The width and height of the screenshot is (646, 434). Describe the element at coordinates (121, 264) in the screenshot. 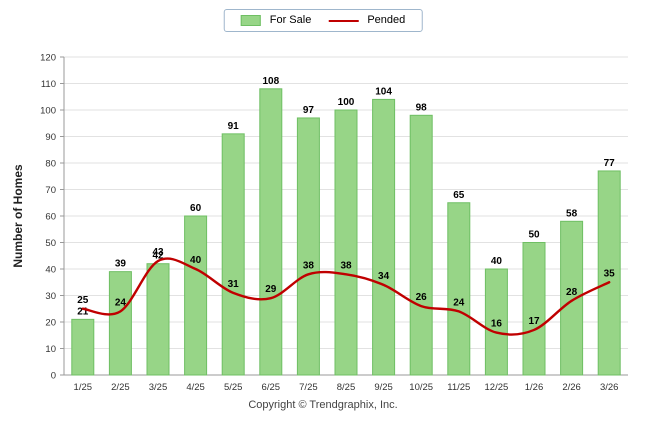

I see `bar-label: 39` at that location.